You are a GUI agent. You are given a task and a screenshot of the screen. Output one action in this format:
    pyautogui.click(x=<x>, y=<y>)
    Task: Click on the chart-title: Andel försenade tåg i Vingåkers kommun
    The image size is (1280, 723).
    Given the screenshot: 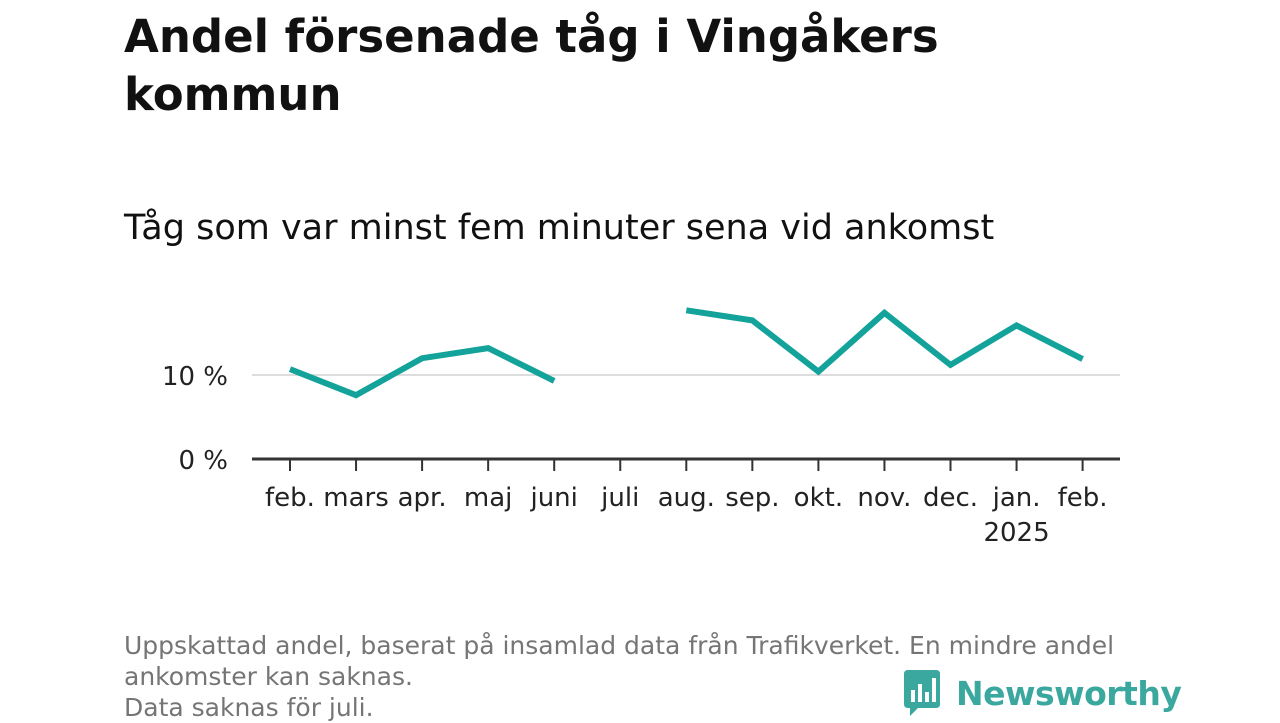 What is the action you would take?
    pyautogui.click(x=531, y=65)
    